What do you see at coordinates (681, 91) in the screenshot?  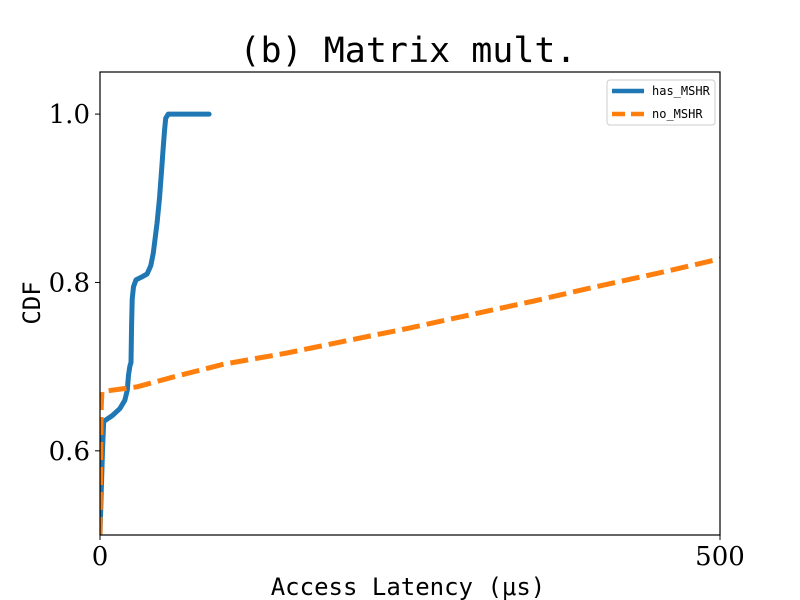 I see `legend-label-has-mshr: has_MSHR` at bounding box center [681, 91].